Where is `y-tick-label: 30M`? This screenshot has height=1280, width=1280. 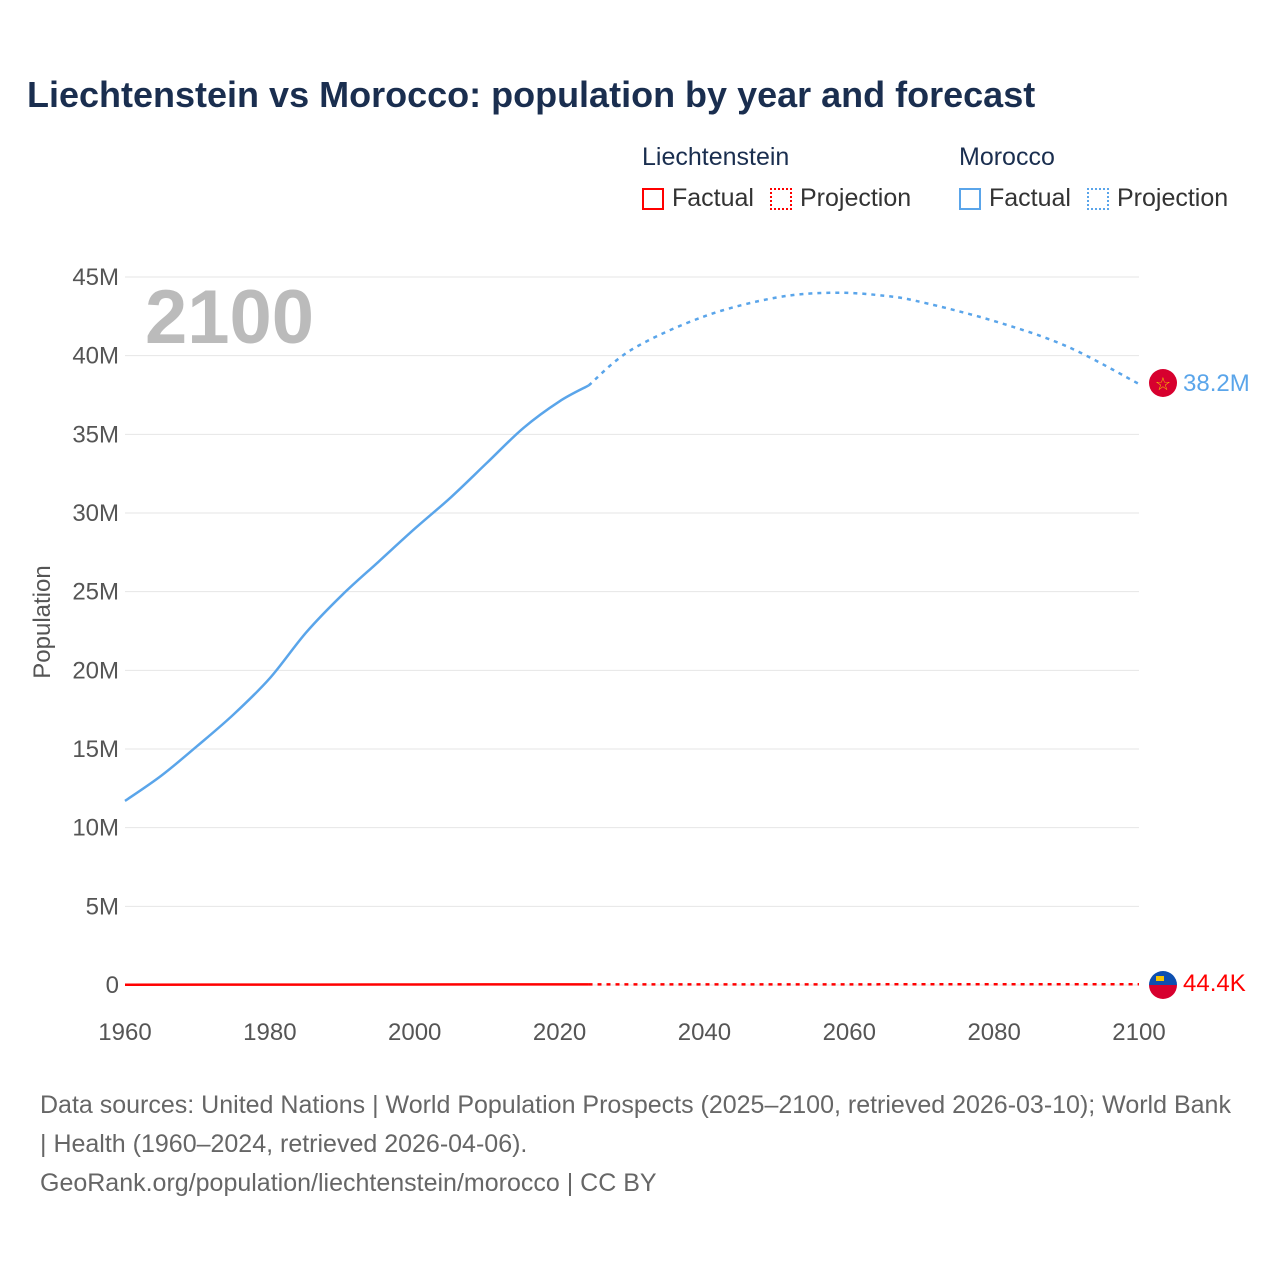
y-tick-label: 30M is located at coordinates (95, 513).